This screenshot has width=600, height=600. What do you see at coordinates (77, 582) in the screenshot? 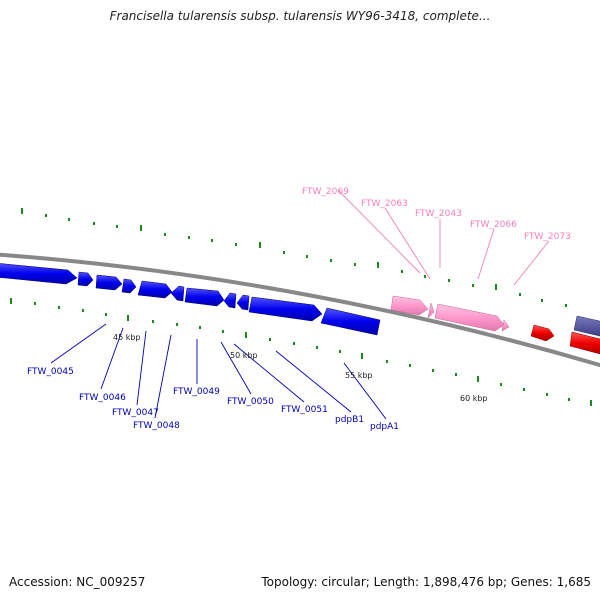
I see `accession-text: Accession: NC_009257` at bounding box center [77, 582].